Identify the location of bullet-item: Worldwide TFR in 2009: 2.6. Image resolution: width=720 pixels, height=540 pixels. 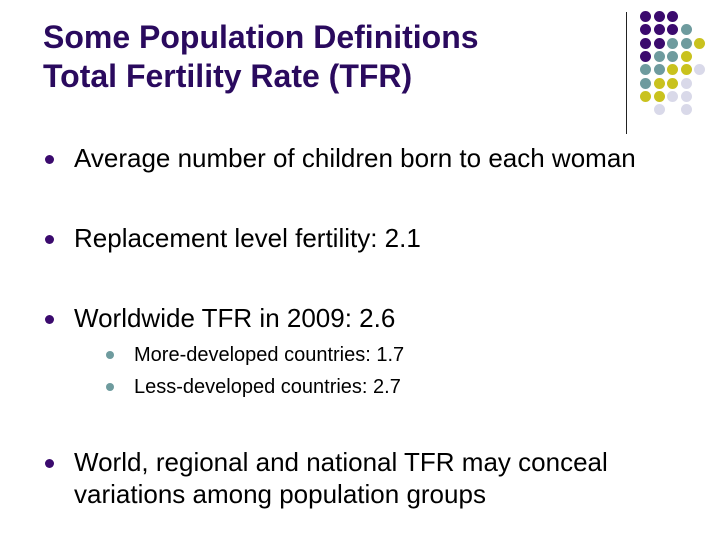
(220, 318).